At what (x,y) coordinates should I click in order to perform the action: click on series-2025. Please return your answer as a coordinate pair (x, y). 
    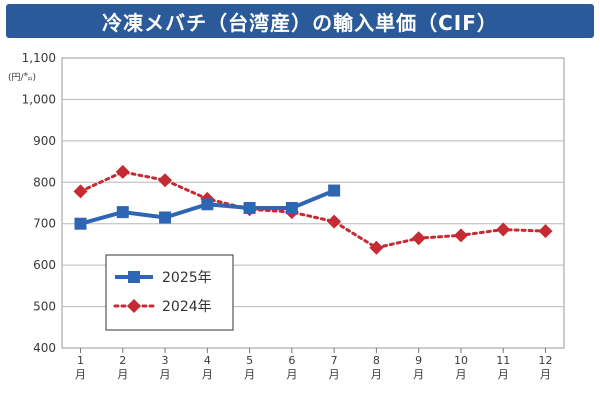
    Looking at the image, I should click on (207, 207).